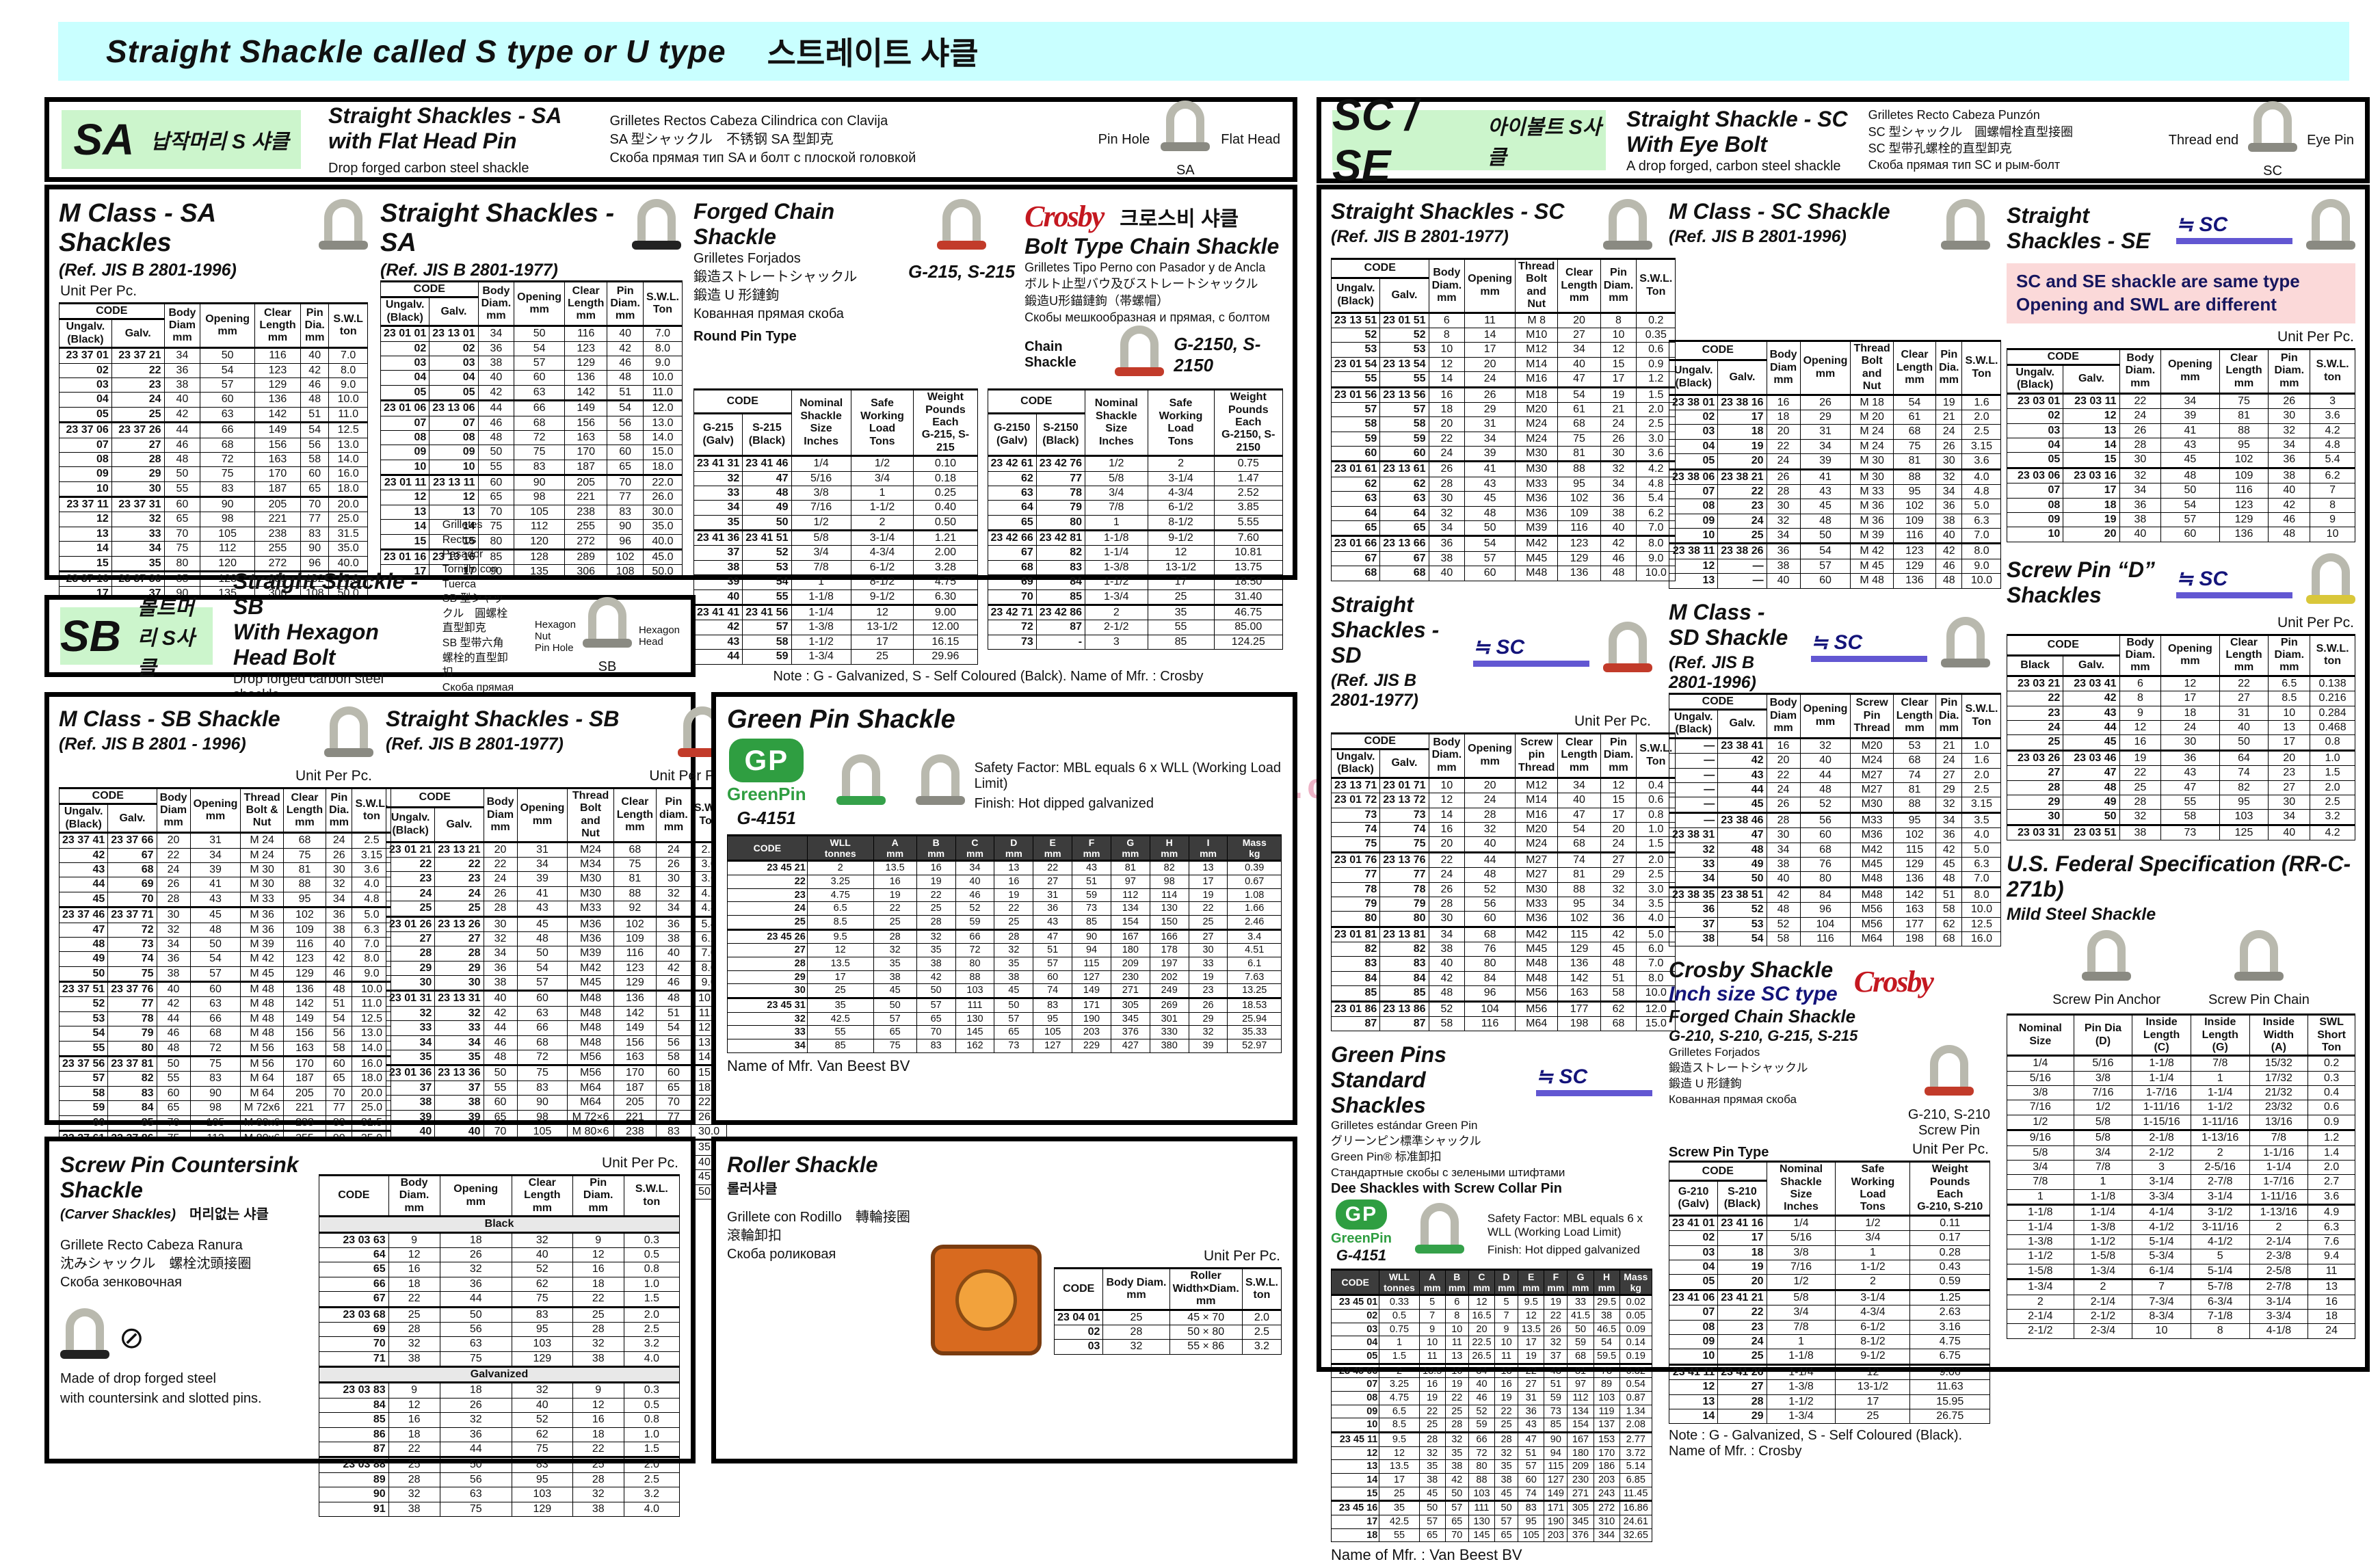  What do you see at coordinates (1636, 1283) in the screenshot?
I see `header-cell: Mass kg` at bounding box center [1636, 1283].